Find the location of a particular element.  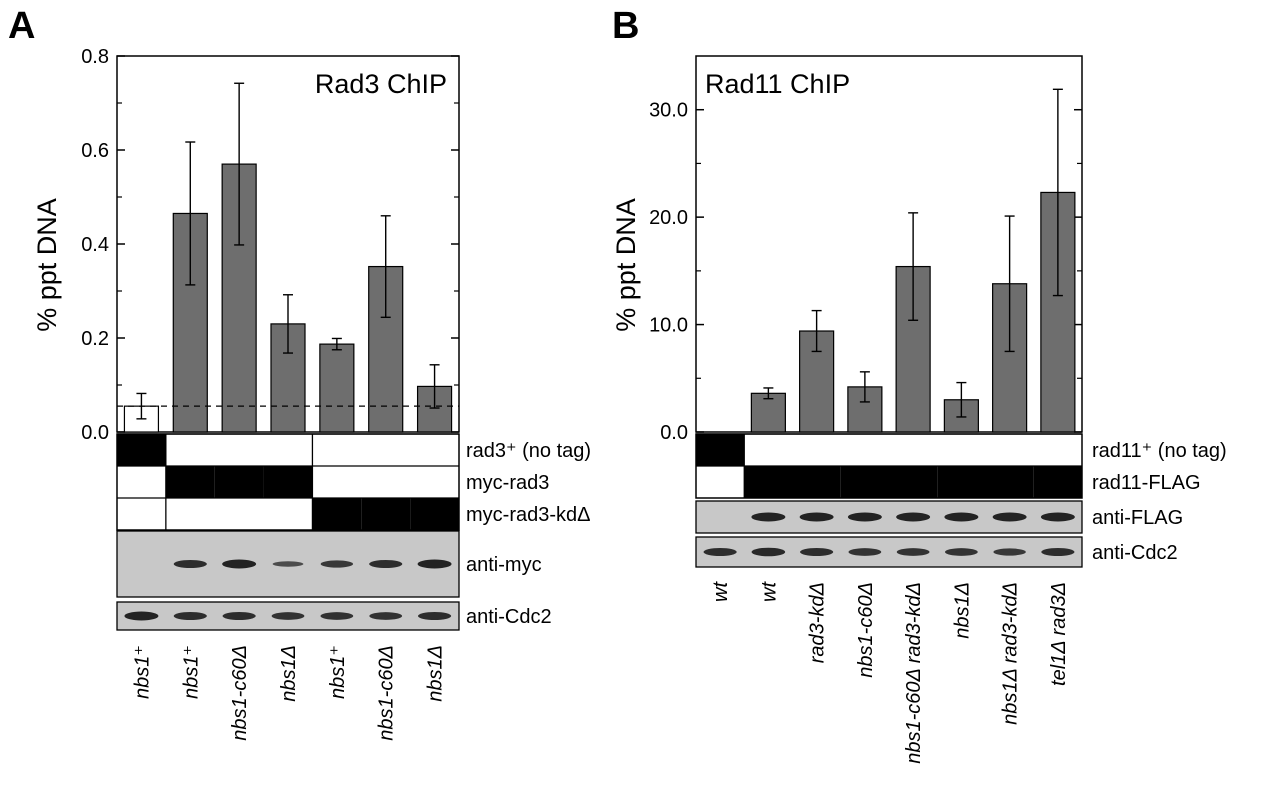

panel-a-blot-label: anti-myc is located at coordinates (504, 565).